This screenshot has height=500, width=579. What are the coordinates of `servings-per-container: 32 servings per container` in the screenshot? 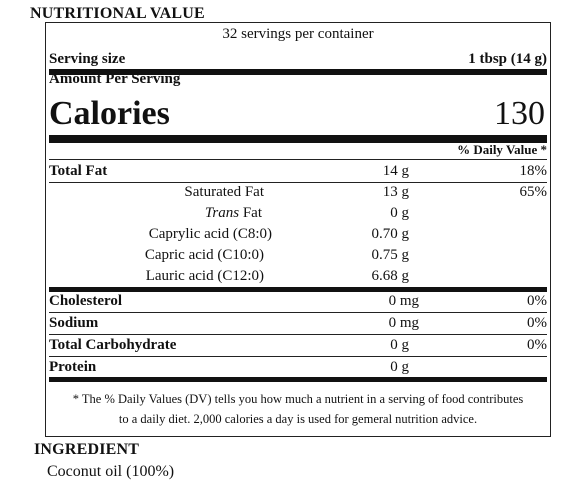 It's located at (298, 34).